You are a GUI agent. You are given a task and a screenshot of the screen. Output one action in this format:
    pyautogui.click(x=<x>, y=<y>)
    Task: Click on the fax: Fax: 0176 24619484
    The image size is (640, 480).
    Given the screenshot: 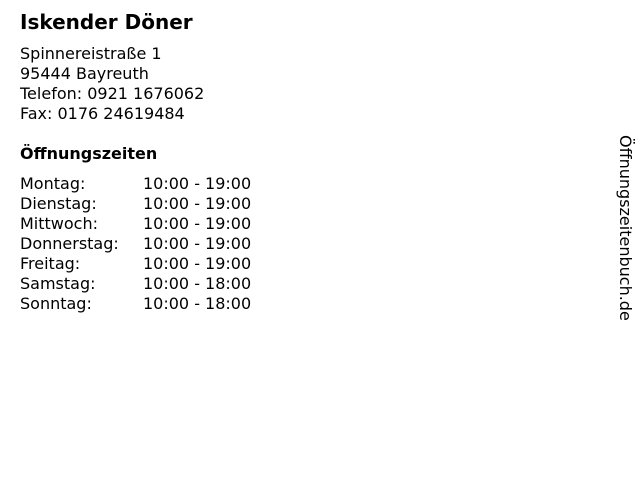 What is the action you would take?
    pyautogui.click(x=102, y=113)
    